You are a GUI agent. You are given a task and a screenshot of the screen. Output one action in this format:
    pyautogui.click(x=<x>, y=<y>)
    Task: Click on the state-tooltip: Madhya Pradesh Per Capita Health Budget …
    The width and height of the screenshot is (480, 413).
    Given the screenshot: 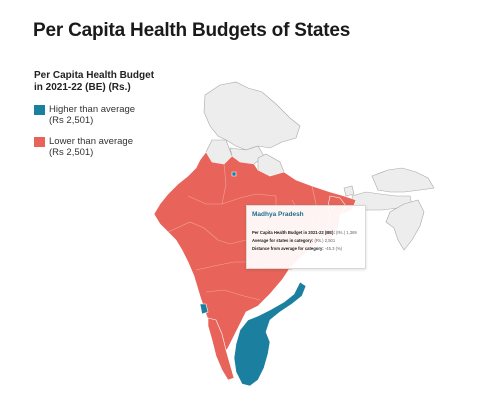 What is the action you would take?
    pyautogui.click(x=306, y=237)
    